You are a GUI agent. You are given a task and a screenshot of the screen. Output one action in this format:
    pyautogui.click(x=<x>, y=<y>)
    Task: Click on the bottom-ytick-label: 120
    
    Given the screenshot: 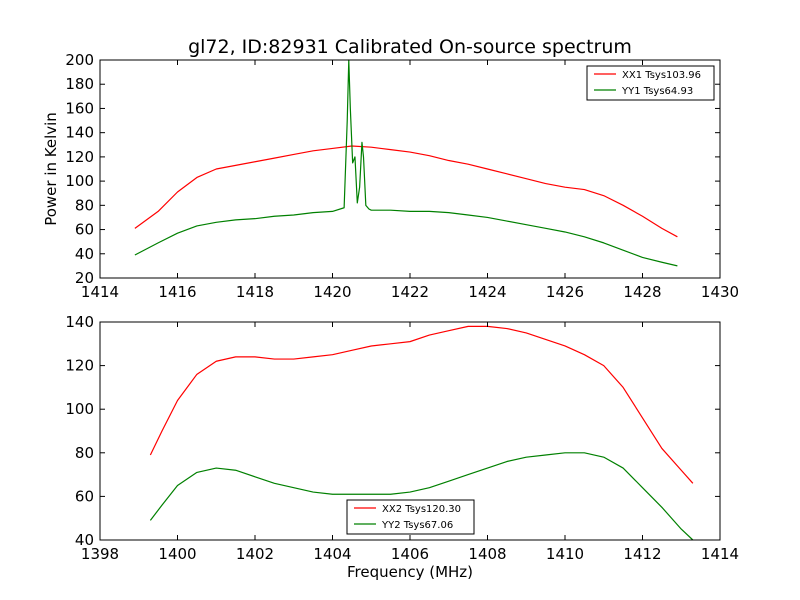 What is the action you would take?
    pyautogui.click(x=79, y=366)
    